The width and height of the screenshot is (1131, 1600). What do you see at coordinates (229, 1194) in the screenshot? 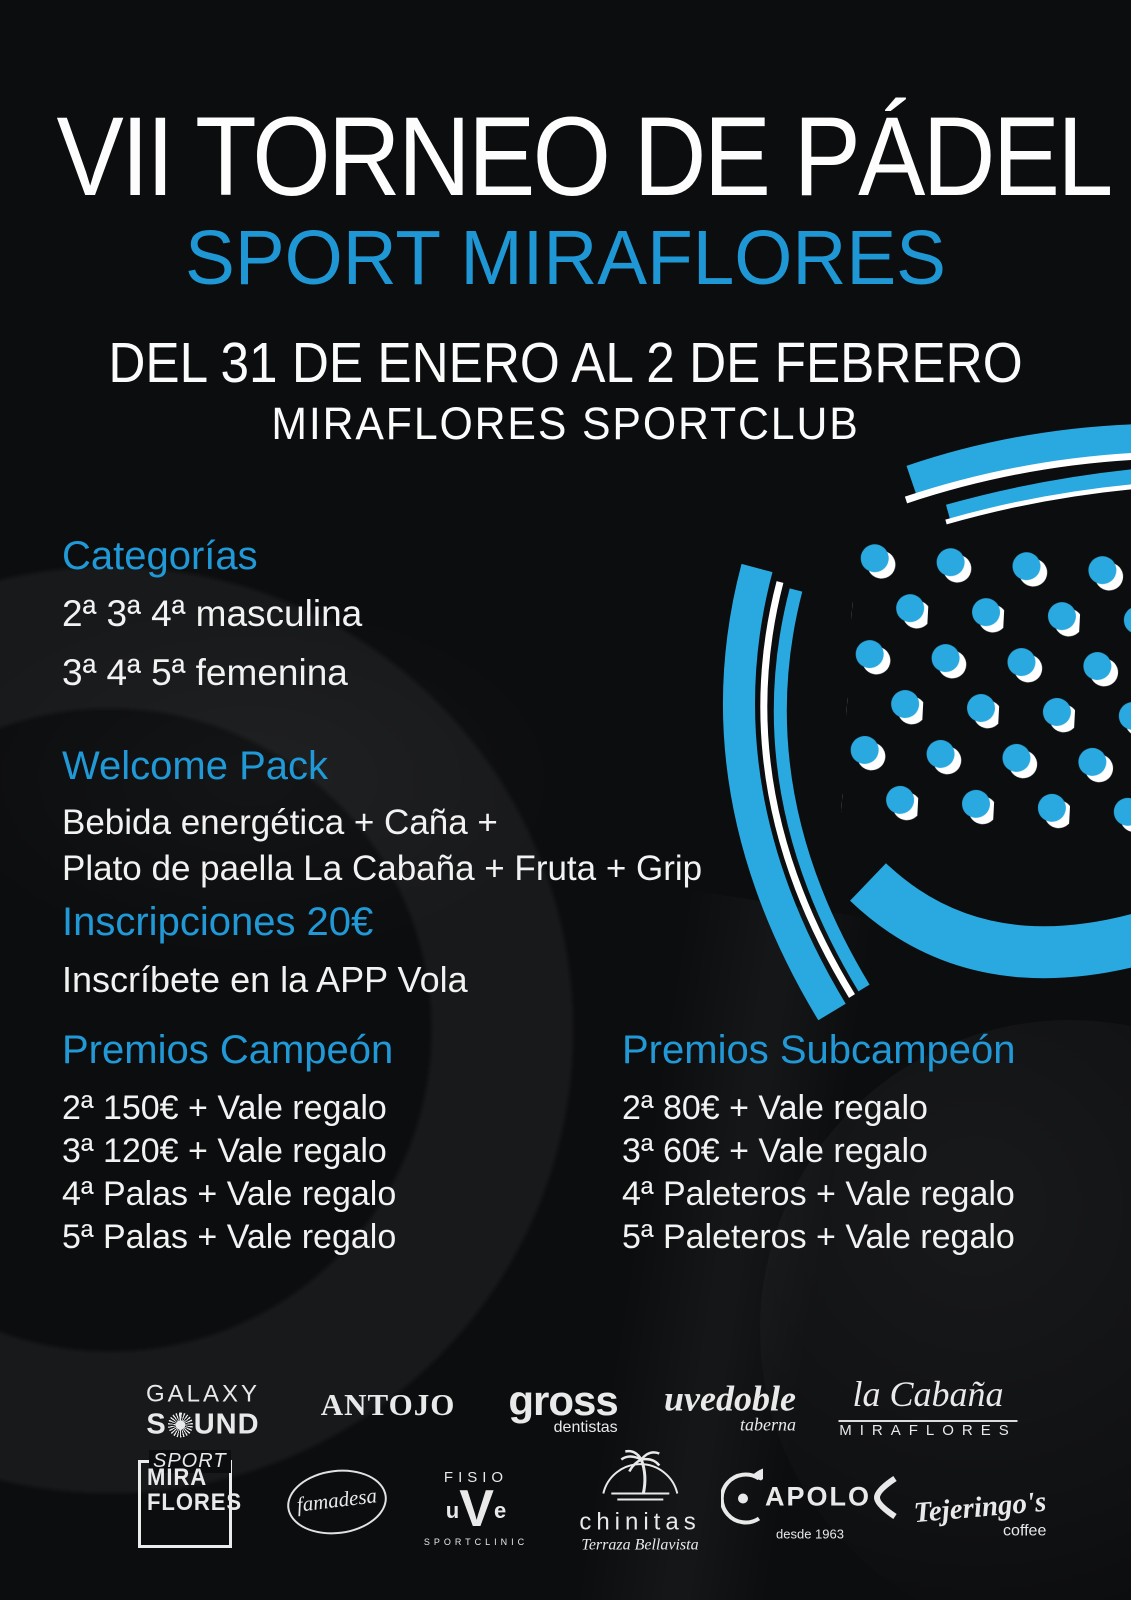
I see `prize-line: 4ª Palas + Vale regalo` at bounding box center [229, 1194].